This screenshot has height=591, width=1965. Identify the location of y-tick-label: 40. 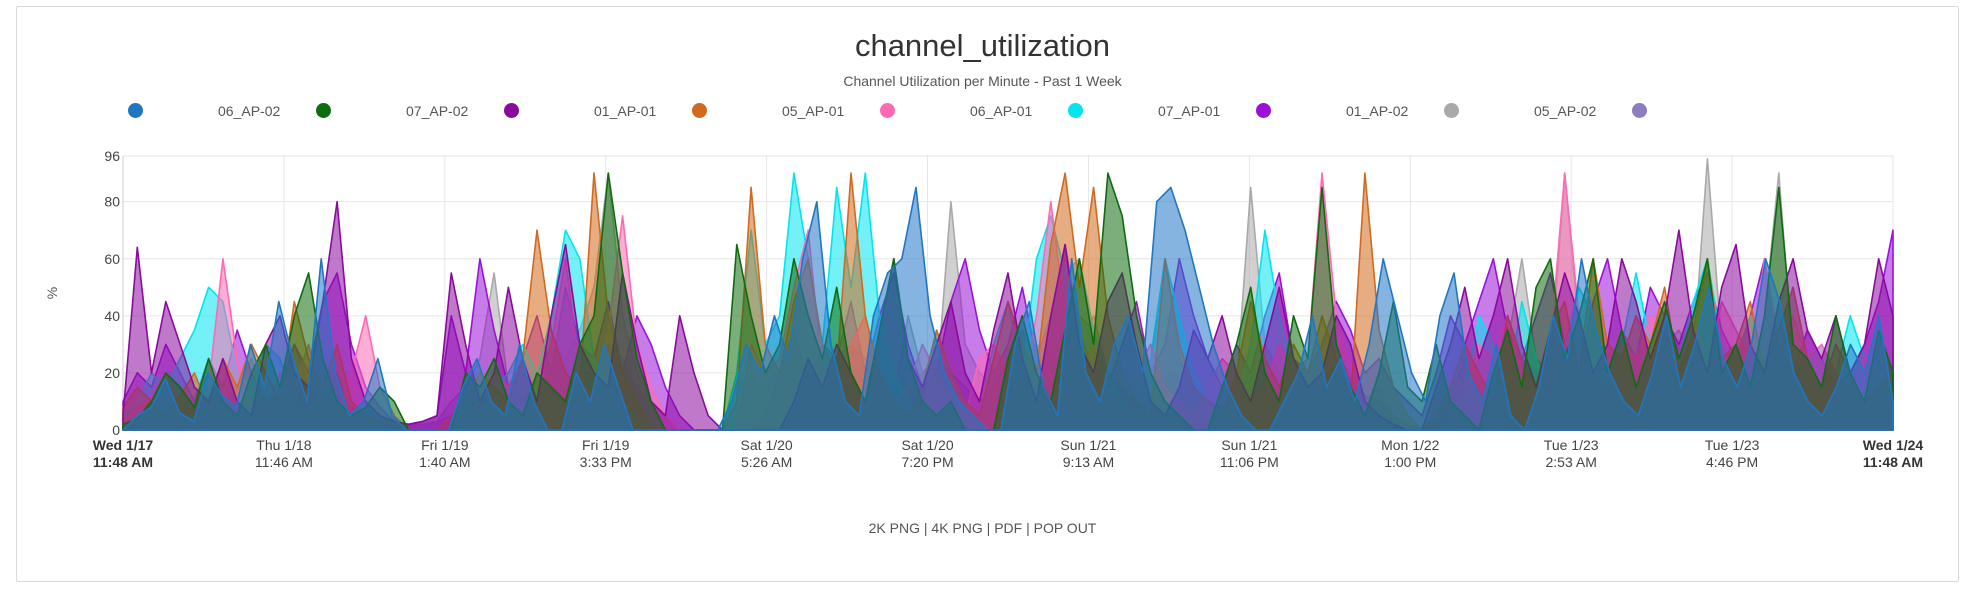
(112, 316).